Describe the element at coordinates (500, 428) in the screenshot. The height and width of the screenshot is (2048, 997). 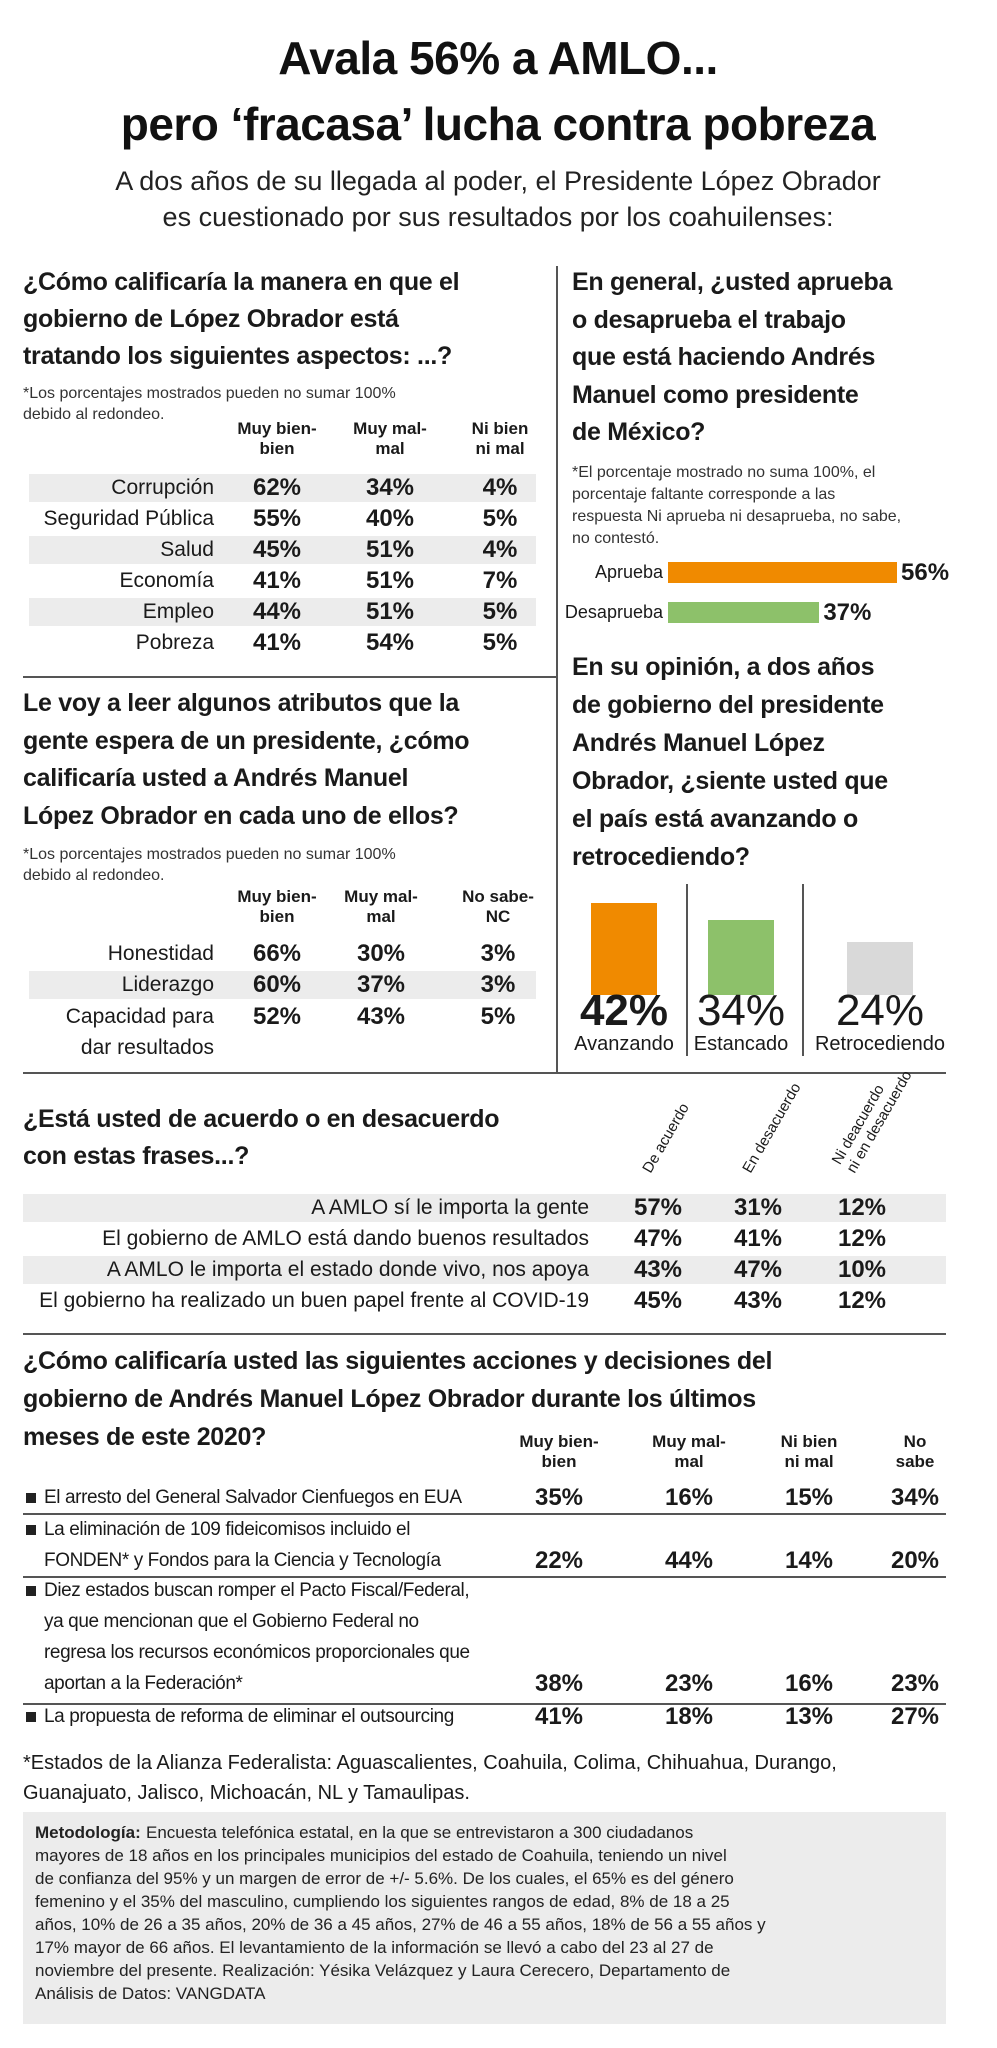
I see `column-header: Ni bien` at that location.